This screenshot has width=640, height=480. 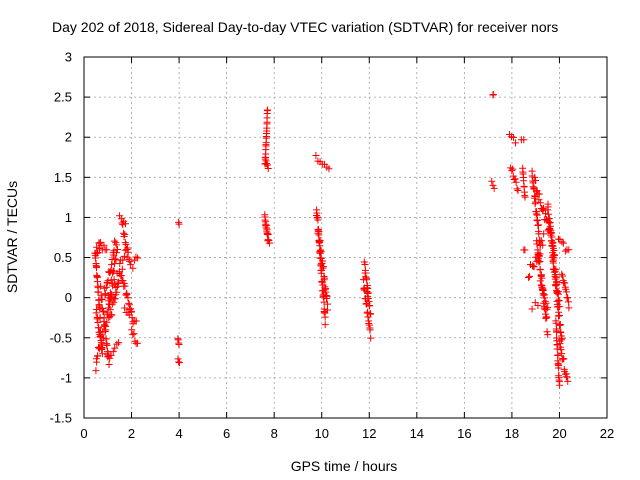 I want to click on x-tick-label: 14, so click(x=417, y=433).